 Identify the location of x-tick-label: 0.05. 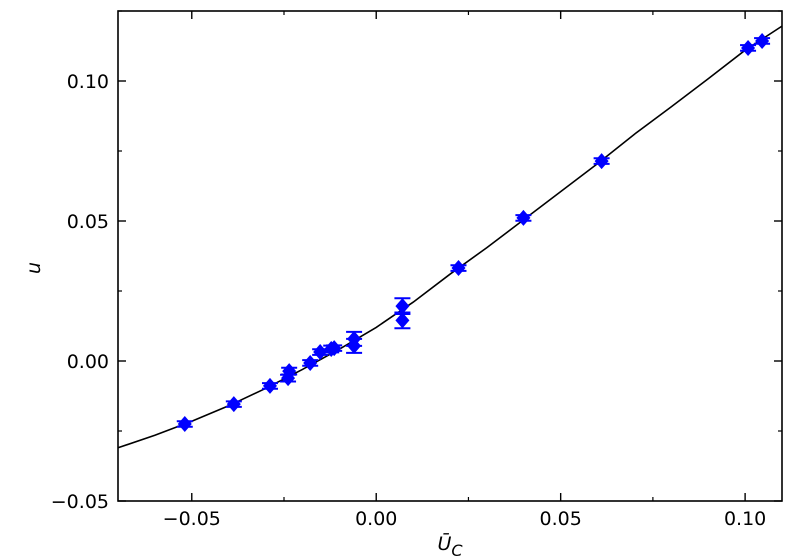
(561, 519).